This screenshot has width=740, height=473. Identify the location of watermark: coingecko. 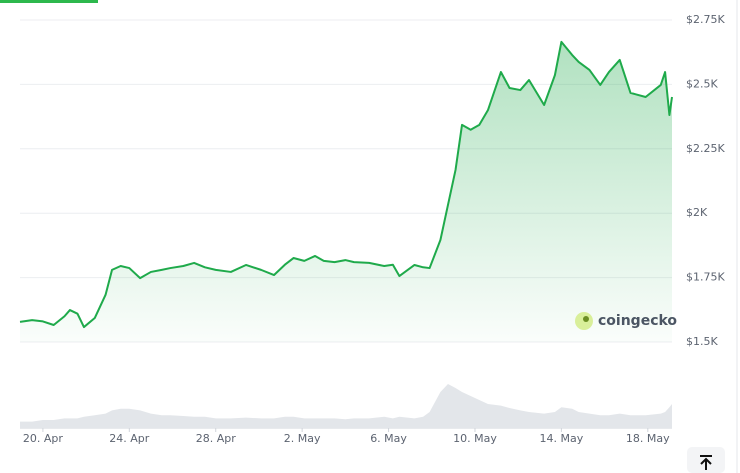
(637, 321).